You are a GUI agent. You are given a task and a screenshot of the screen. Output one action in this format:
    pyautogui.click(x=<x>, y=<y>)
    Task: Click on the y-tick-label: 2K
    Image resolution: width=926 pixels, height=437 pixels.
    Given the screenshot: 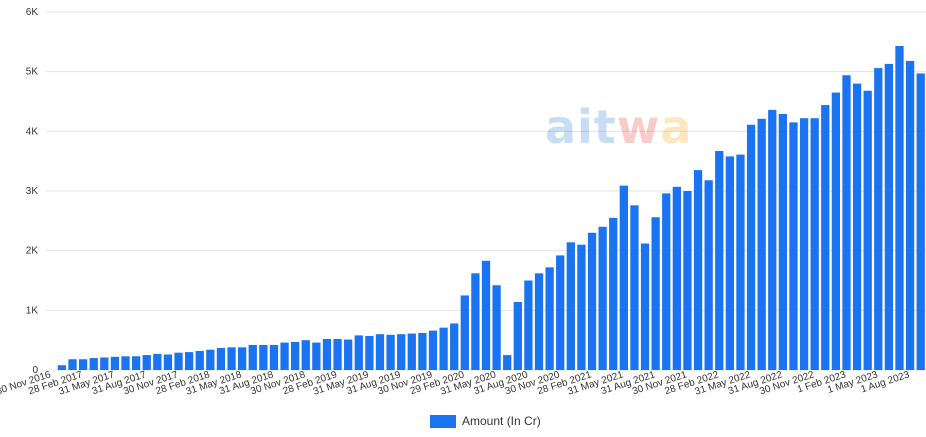 What is the action you would take?
    pyautogui.click(x=32, y=251)
    